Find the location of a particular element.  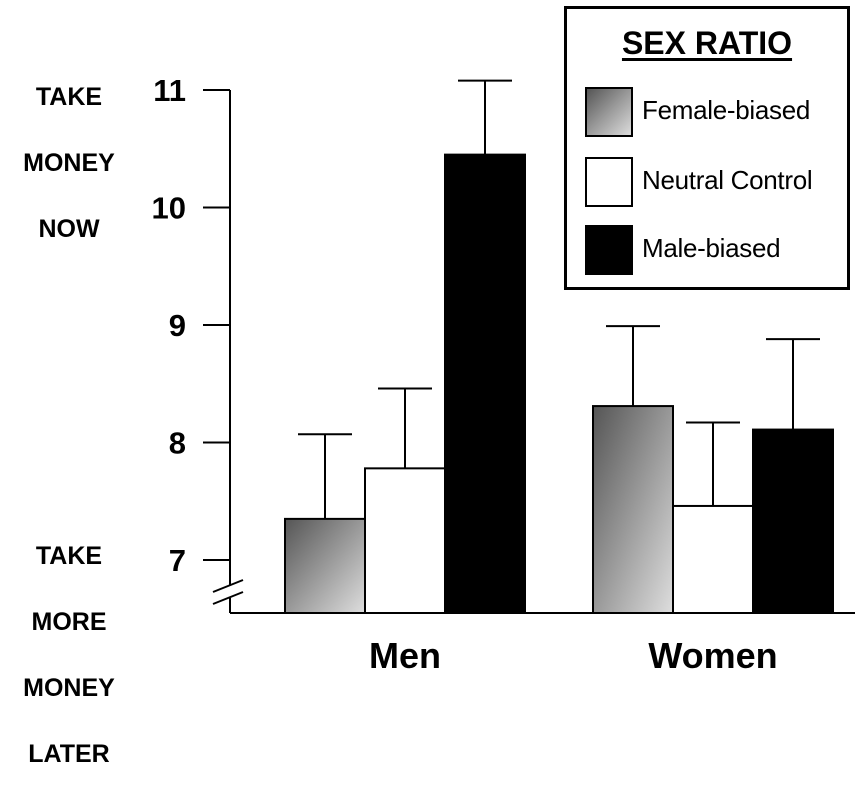

legend-label: Male-biased is located at coordinates (711, 248).